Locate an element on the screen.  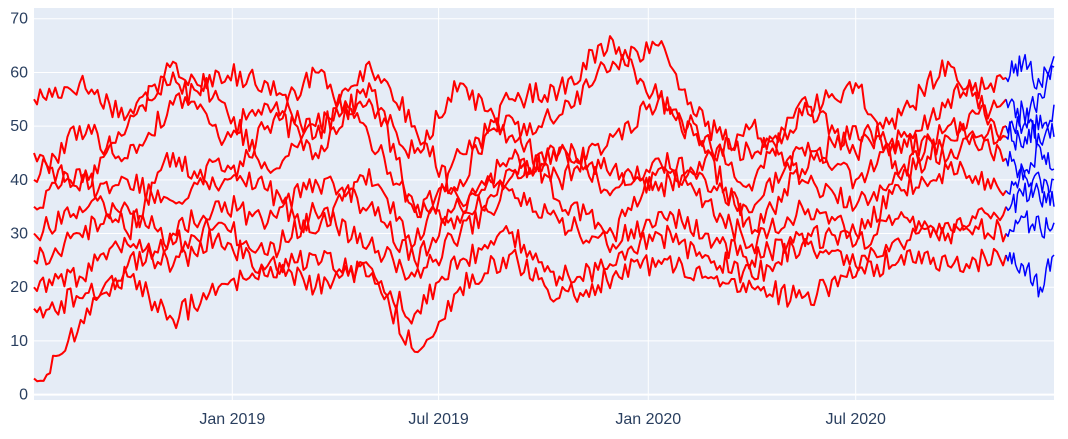
x-tick-label: Jul 2019 is located at coordinates (438, 419).